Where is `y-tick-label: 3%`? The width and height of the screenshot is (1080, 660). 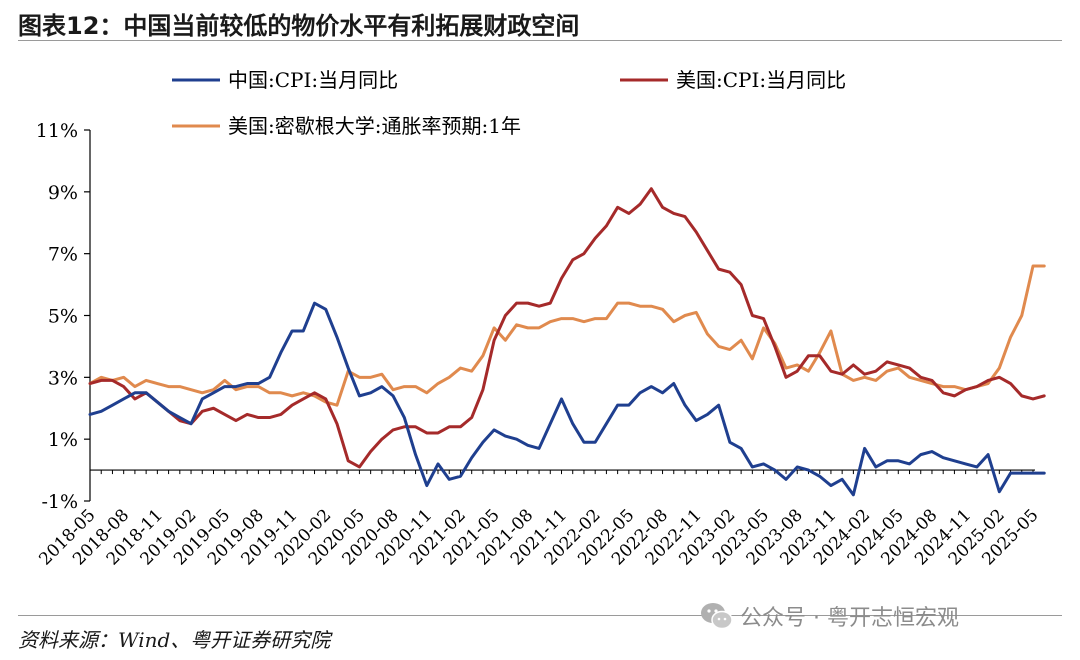 y-tick-label: 3% is located at coordinates (63, 378).